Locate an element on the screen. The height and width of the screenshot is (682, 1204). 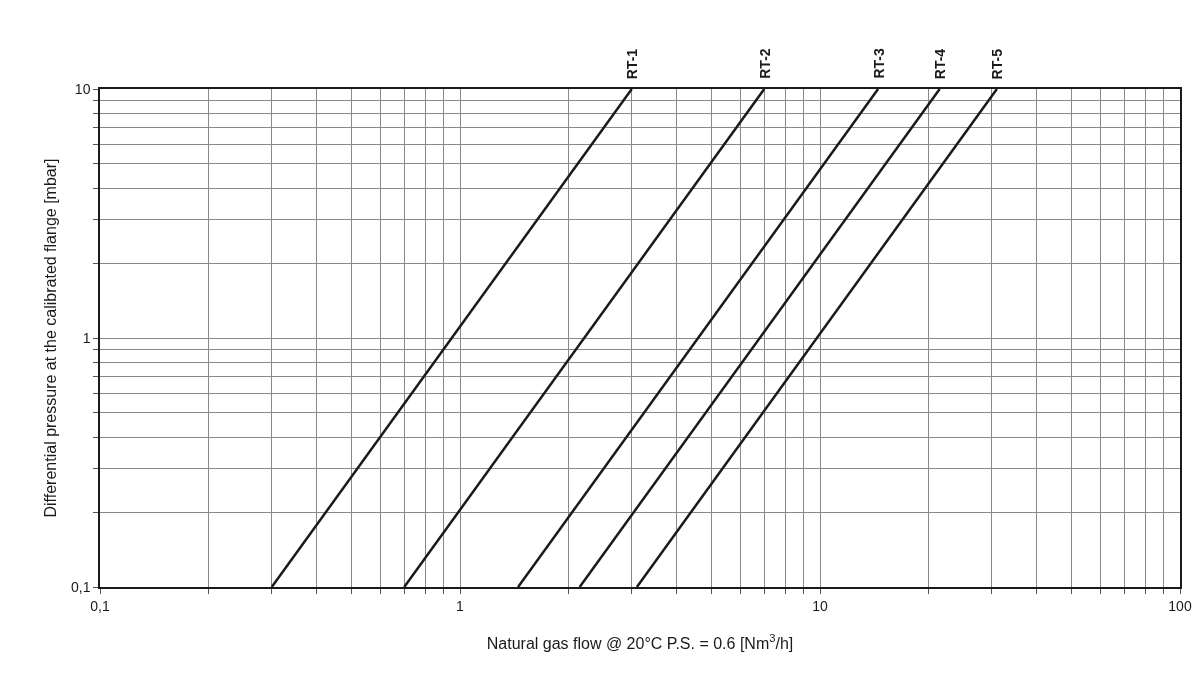
y-tick-label: 1 is located at coordinates (86, 337).